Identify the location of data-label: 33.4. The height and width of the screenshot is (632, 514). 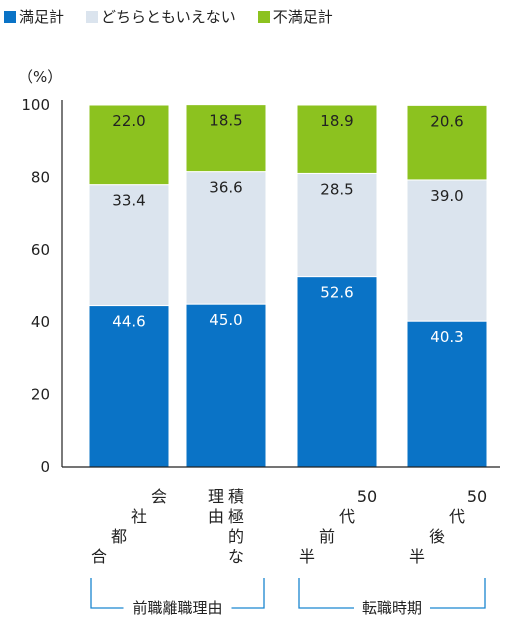
(128, 201).